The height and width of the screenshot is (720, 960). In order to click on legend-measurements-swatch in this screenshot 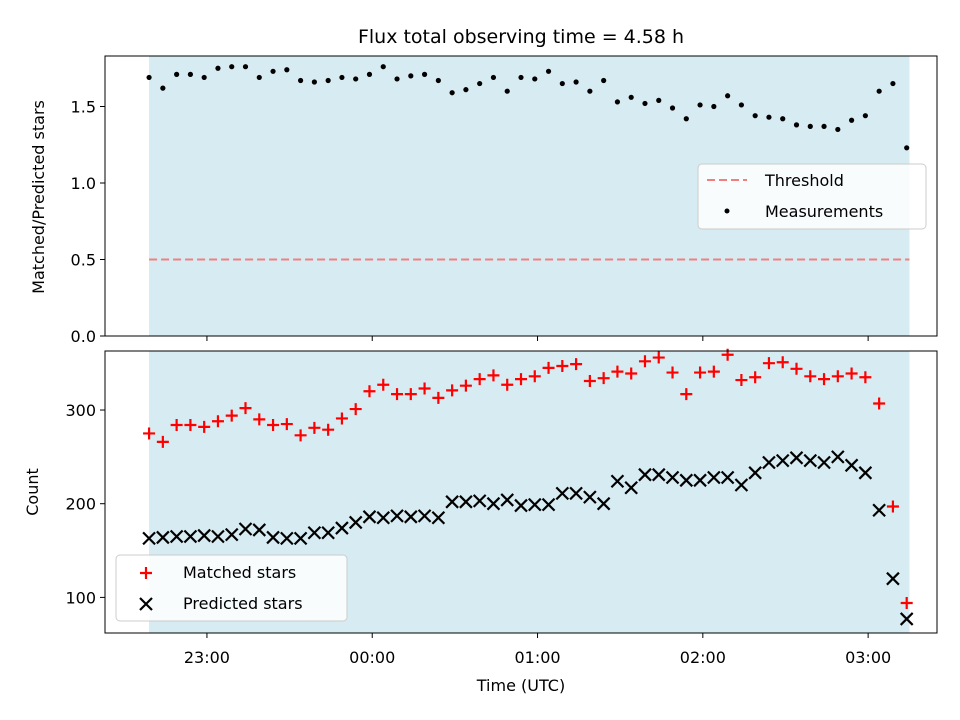, I will do `click(727, 211)`.